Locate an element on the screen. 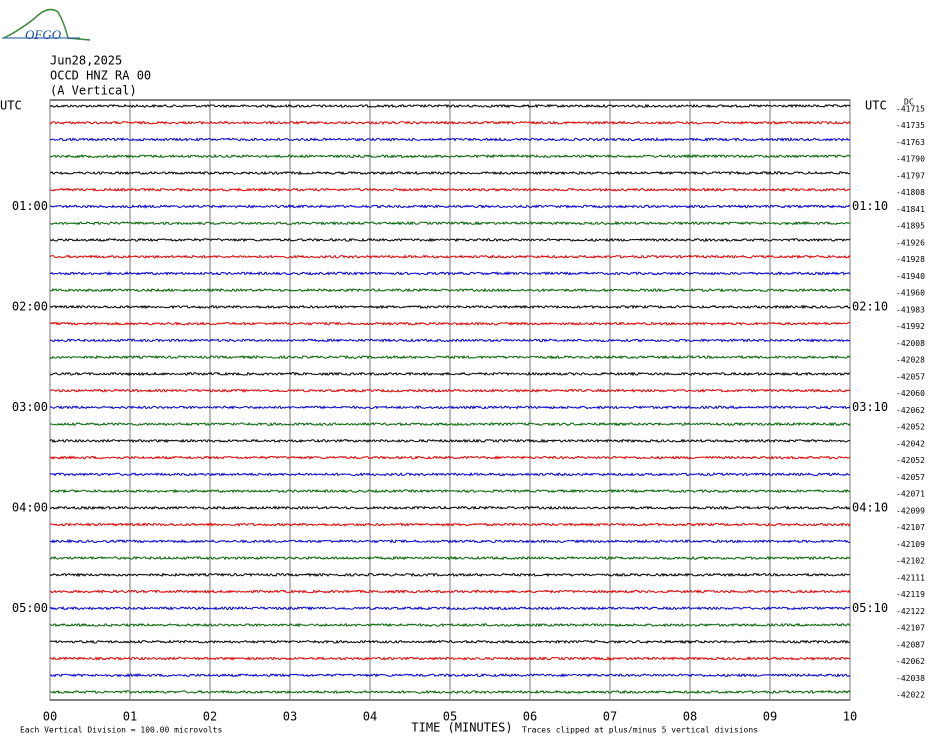 Image resolution: width=930 pixels, height=744 pixels. dc-offset: -41808 is located at coordinates (910, 192).